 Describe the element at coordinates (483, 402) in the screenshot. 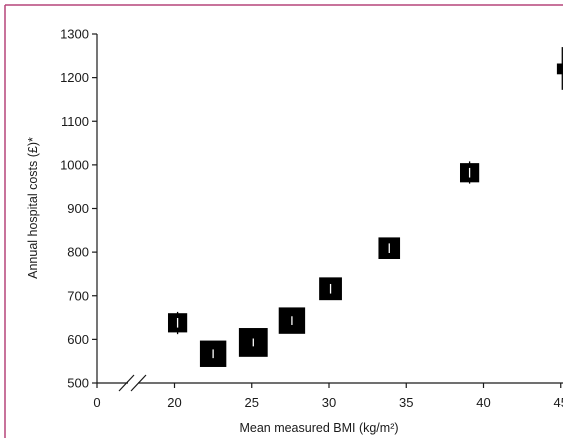

I see `x-tick-label: 40` at that location.